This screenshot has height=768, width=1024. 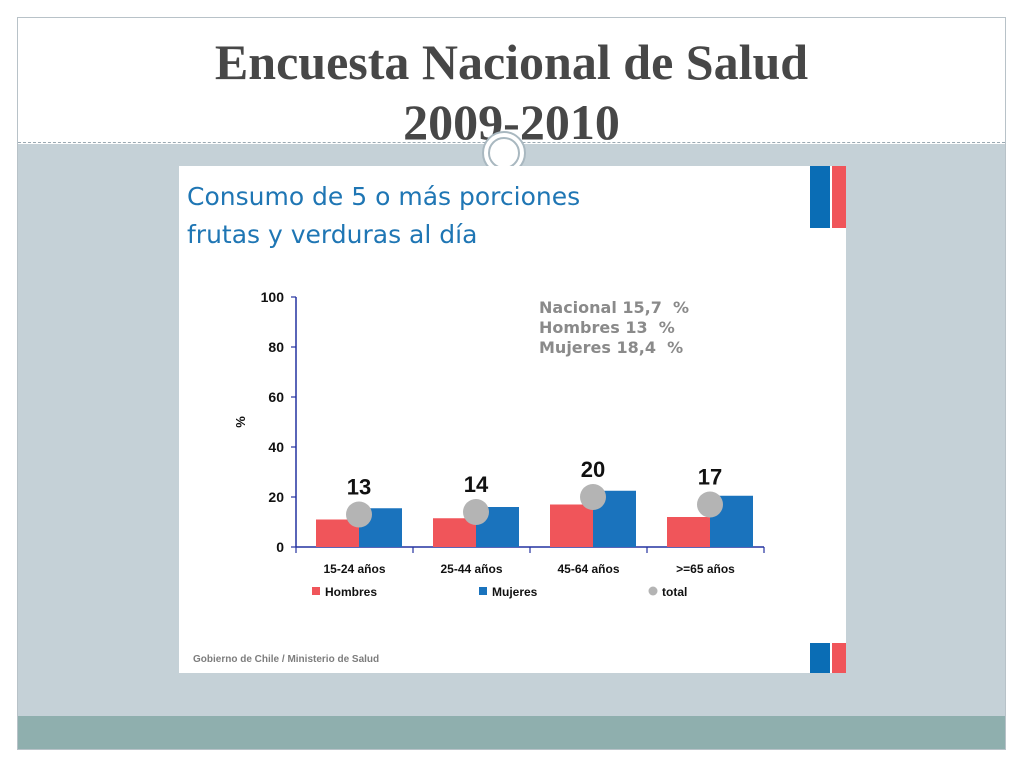 What do you see at coordinates (359, 487) in the screenshot?
I see `data-label: 13` at bounding box center [359, 487].